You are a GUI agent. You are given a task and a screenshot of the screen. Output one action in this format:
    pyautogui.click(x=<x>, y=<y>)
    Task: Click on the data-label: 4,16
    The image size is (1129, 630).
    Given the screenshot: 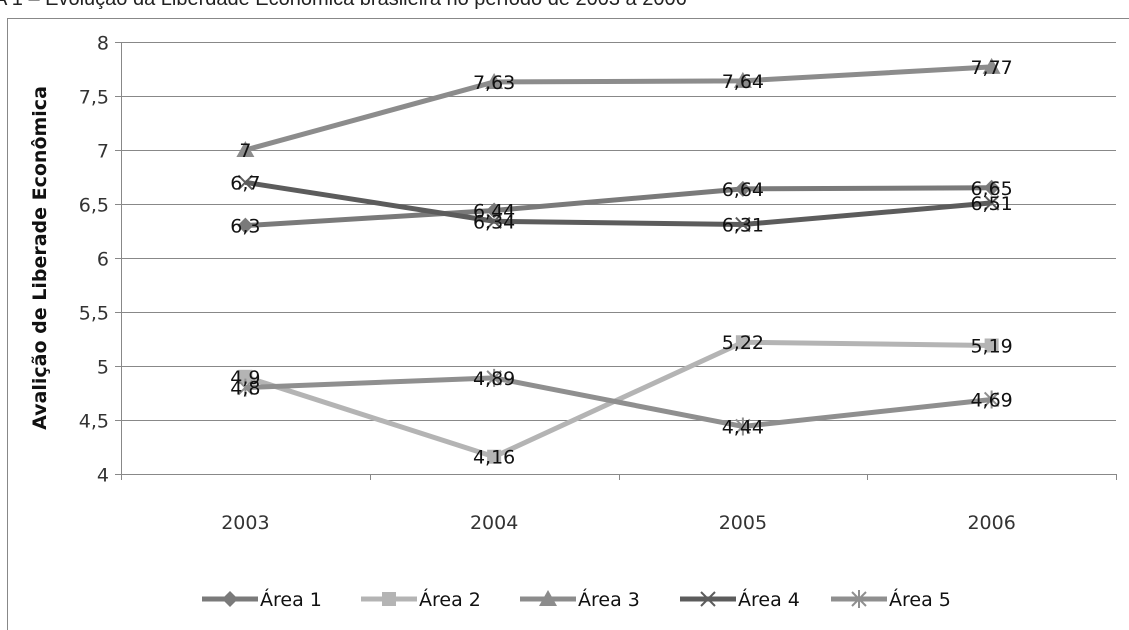 What is the action you would take?
    pyautogui.click(x=494, y=458)
    